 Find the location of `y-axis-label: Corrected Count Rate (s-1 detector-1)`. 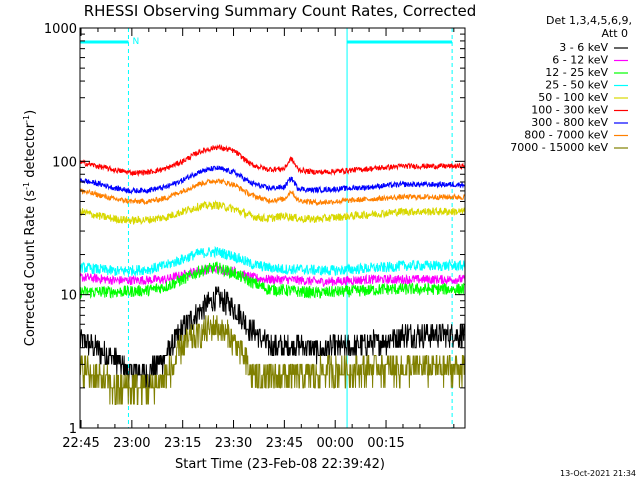

y-axis-label: Corrected Count Rate (s-1 detector-1) is located at coordinates (30, 228).